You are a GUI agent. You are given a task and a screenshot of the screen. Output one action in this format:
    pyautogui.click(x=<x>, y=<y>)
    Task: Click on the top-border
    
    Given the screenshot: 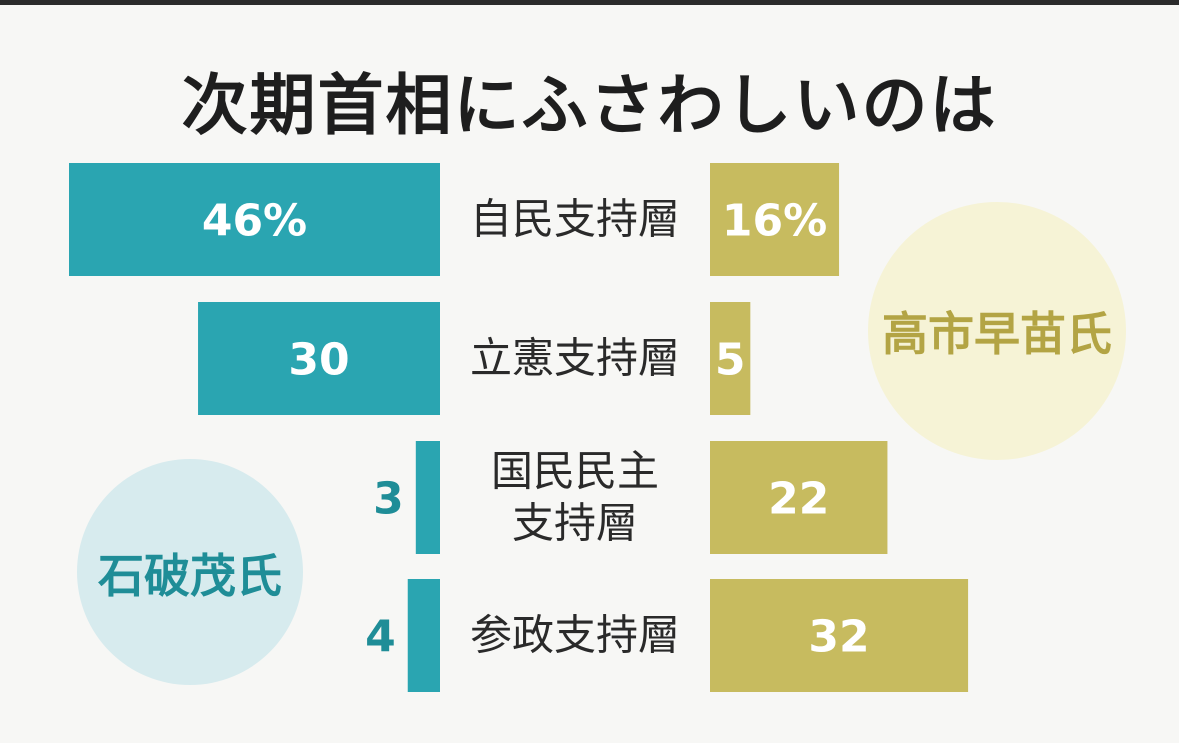 What is the action you would take?
    pyautogui.click(x=589, y=2)
    